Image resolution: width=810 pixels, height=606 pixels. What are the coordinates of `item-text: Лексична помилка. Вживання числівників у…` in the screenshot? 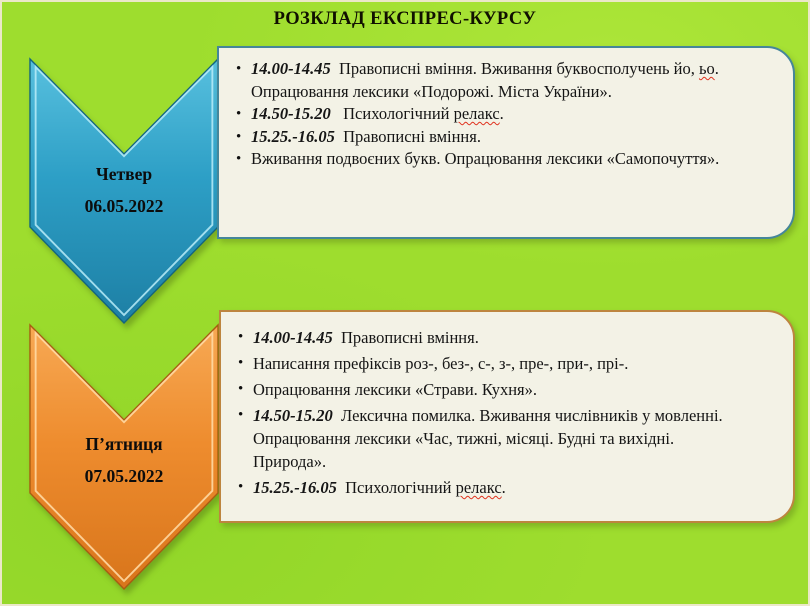 It's located at (488, 438).